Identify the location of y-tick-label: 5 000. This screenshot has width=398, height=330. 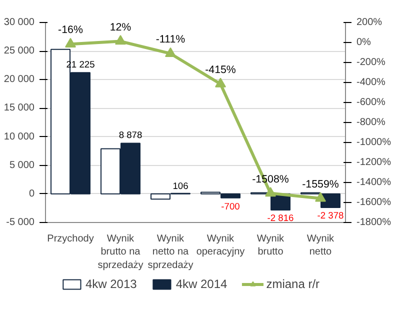
(22, 165).